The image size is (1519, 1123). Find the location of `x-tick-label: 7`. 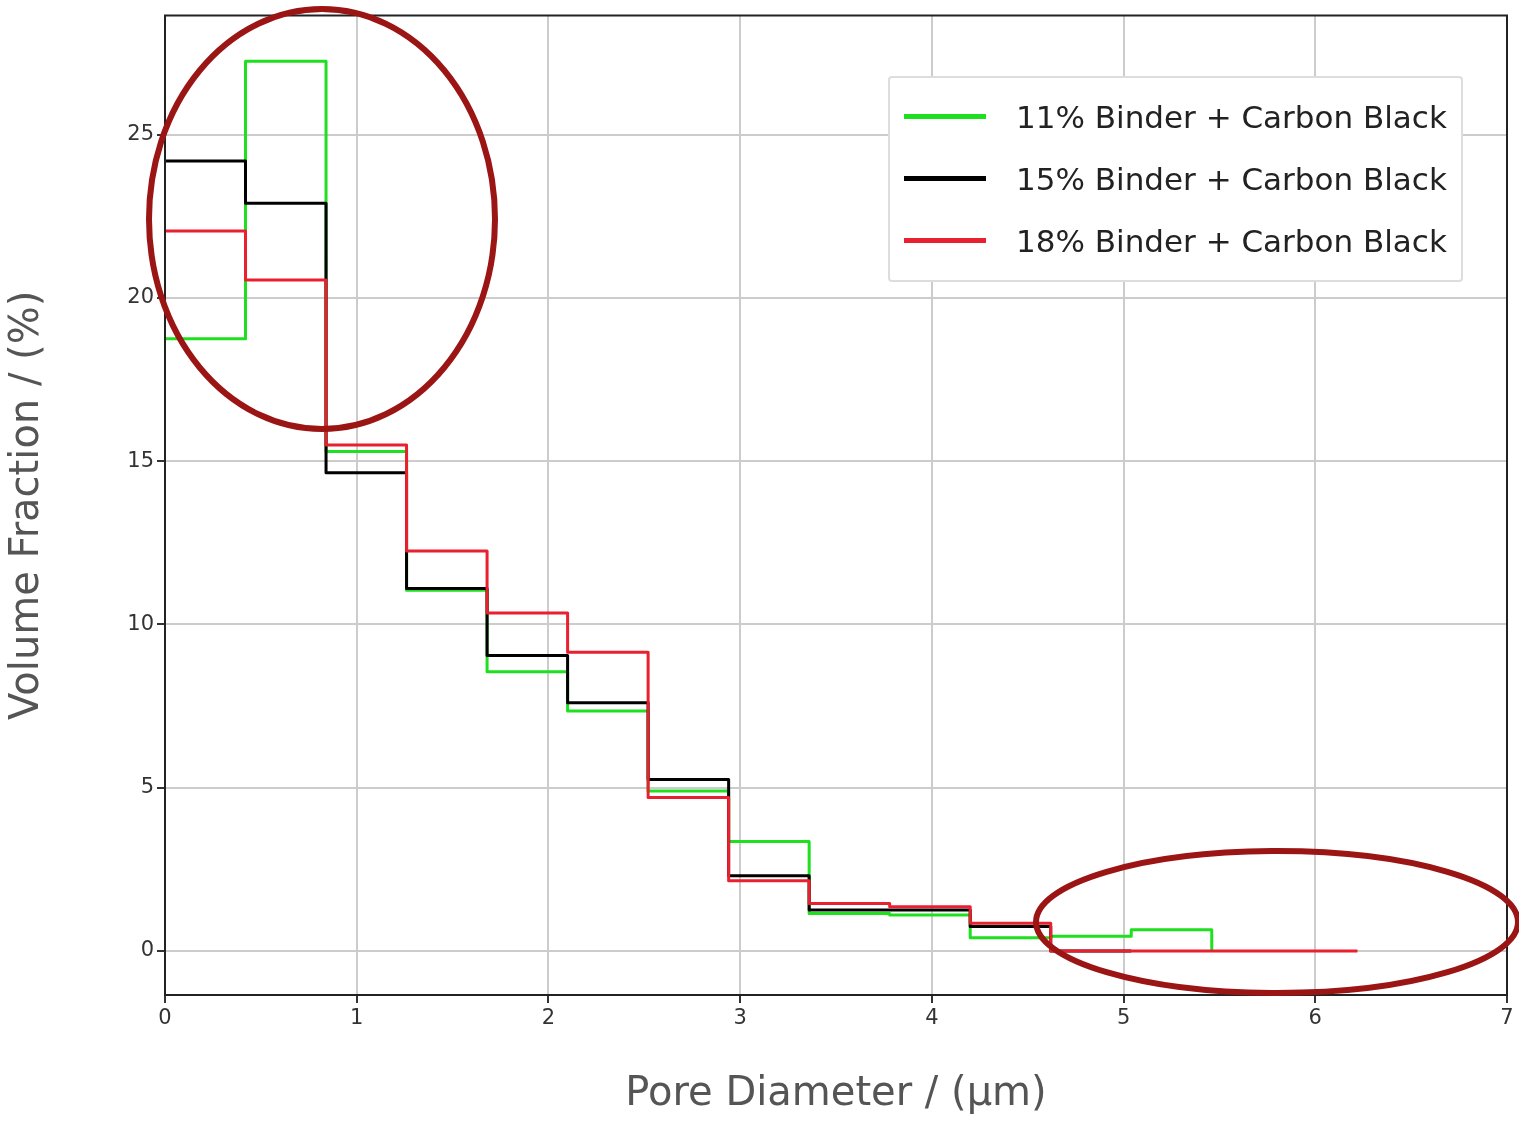

x-tick-label: 7 is located at coordinates (1507, 1017).